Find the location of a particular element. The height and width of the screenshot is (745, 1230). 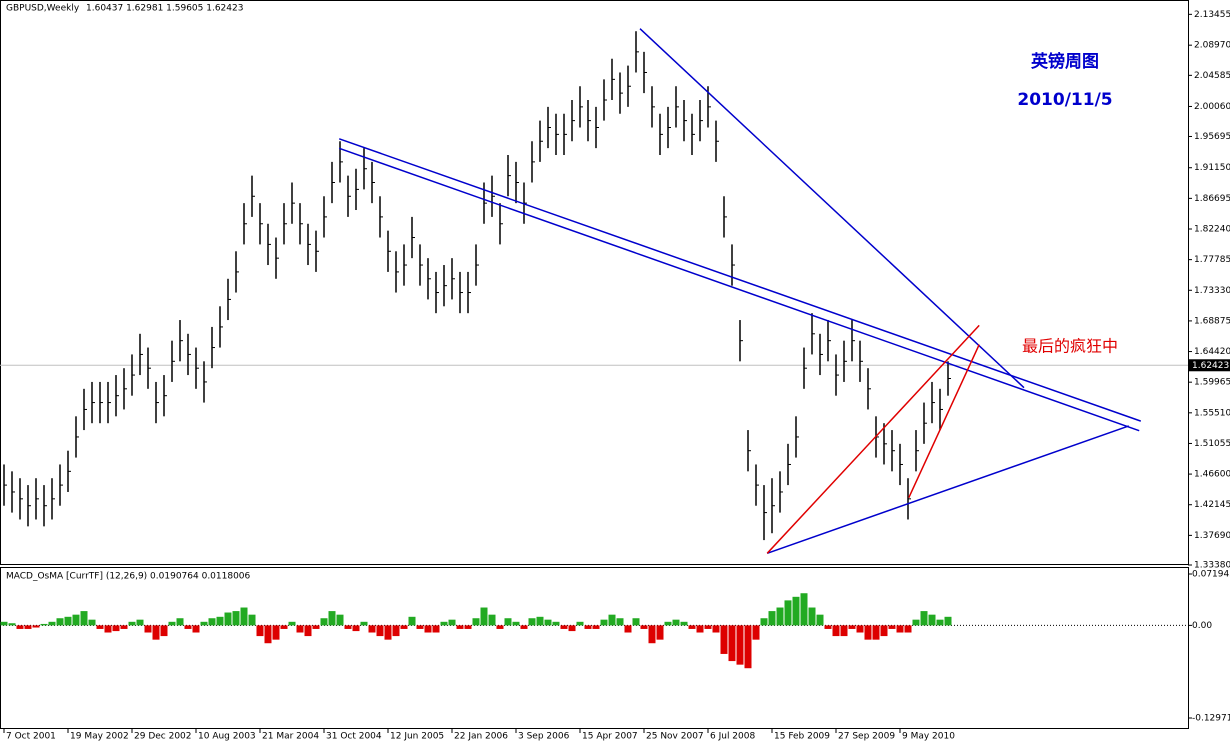

note-title: 英镑周图 is located at coordinates (1065, 61).